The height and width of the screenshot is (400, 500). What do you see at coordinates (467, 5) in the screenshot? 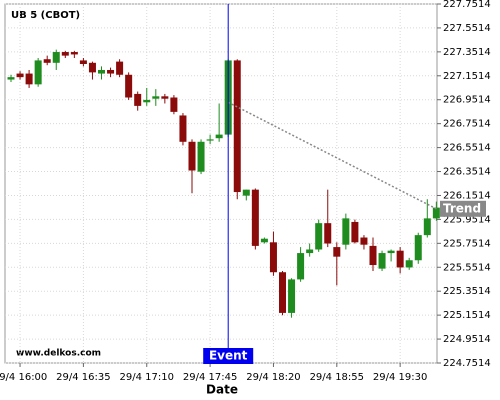
I see `y-tick-label: 227.7514` at bounding box center [467, 5].